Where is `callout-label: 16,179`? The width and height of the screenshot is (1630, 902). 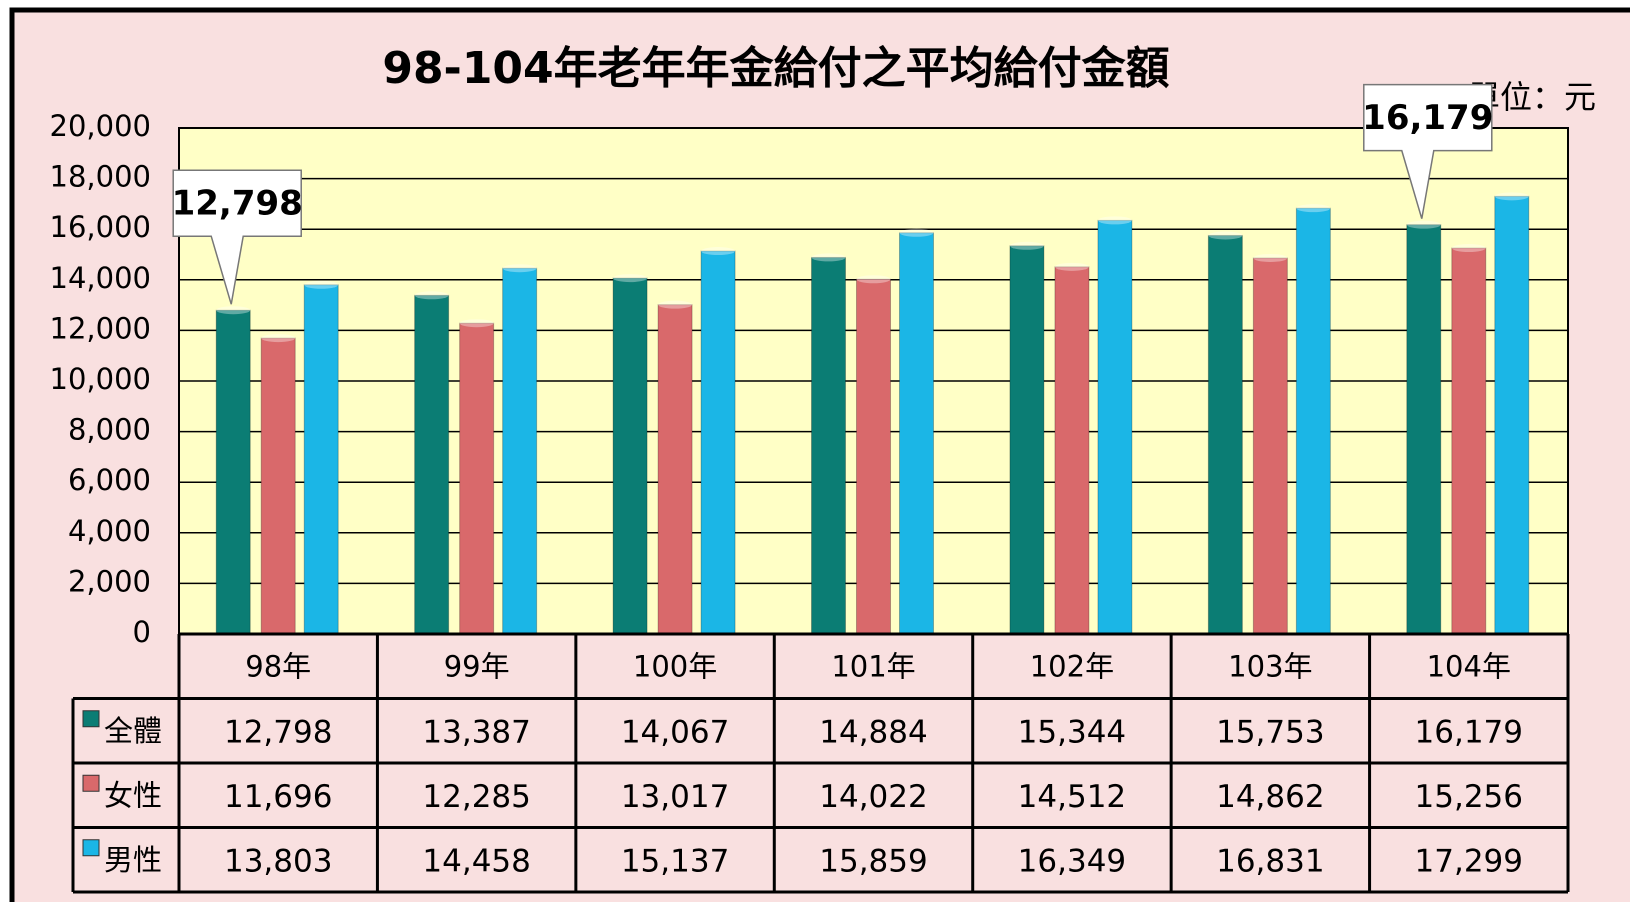
callout-label: 16,179 is located at coordinates (1427, 118).